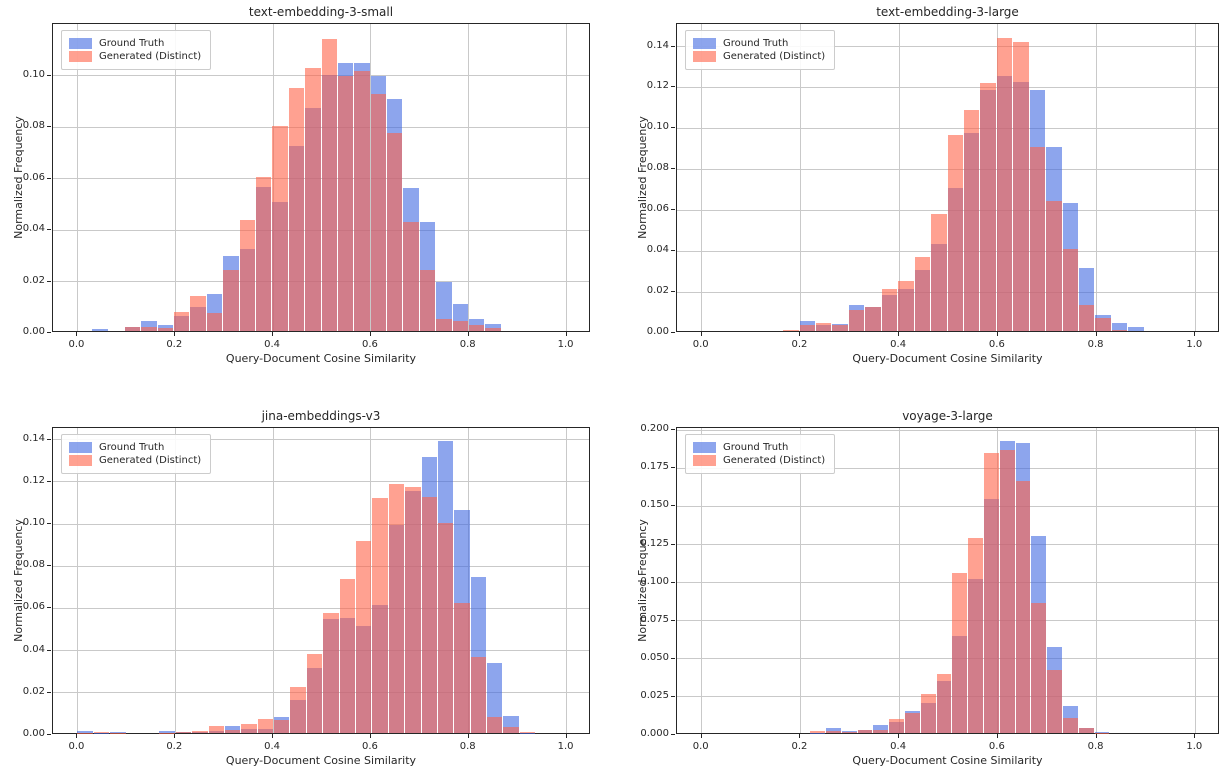  Describe the element at coordinates (947, 416) in the screenshot. I see `chart-title: voyage-3-large` at that location.